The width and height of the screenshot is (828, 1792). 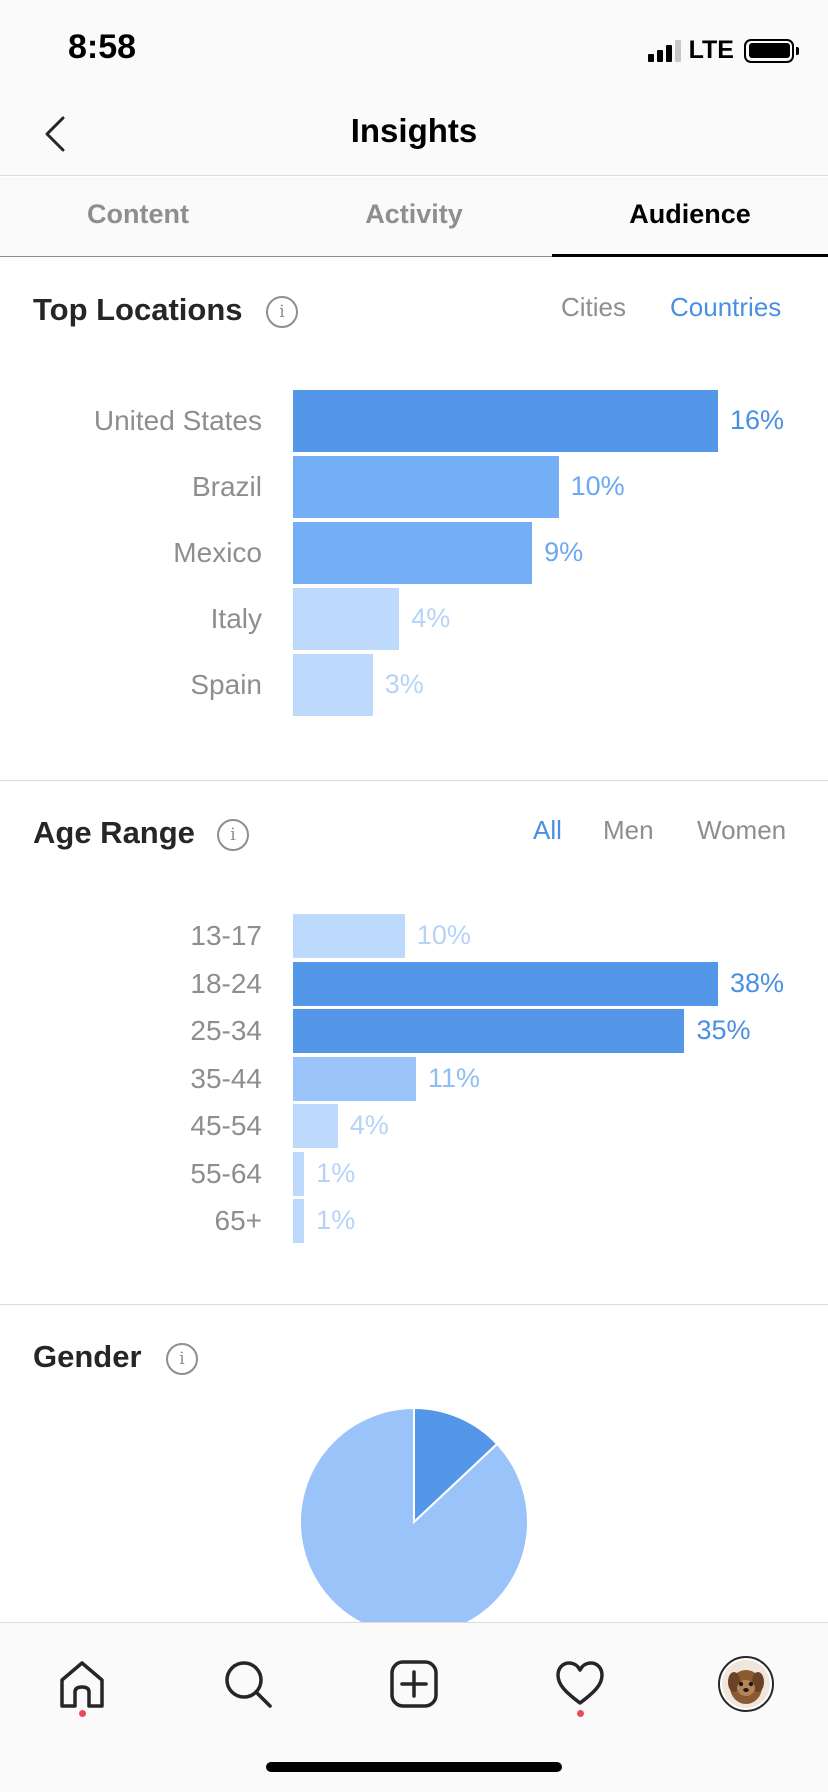 I want to click on bar-row: 65+ 1%, so click(x=414, y=1221).